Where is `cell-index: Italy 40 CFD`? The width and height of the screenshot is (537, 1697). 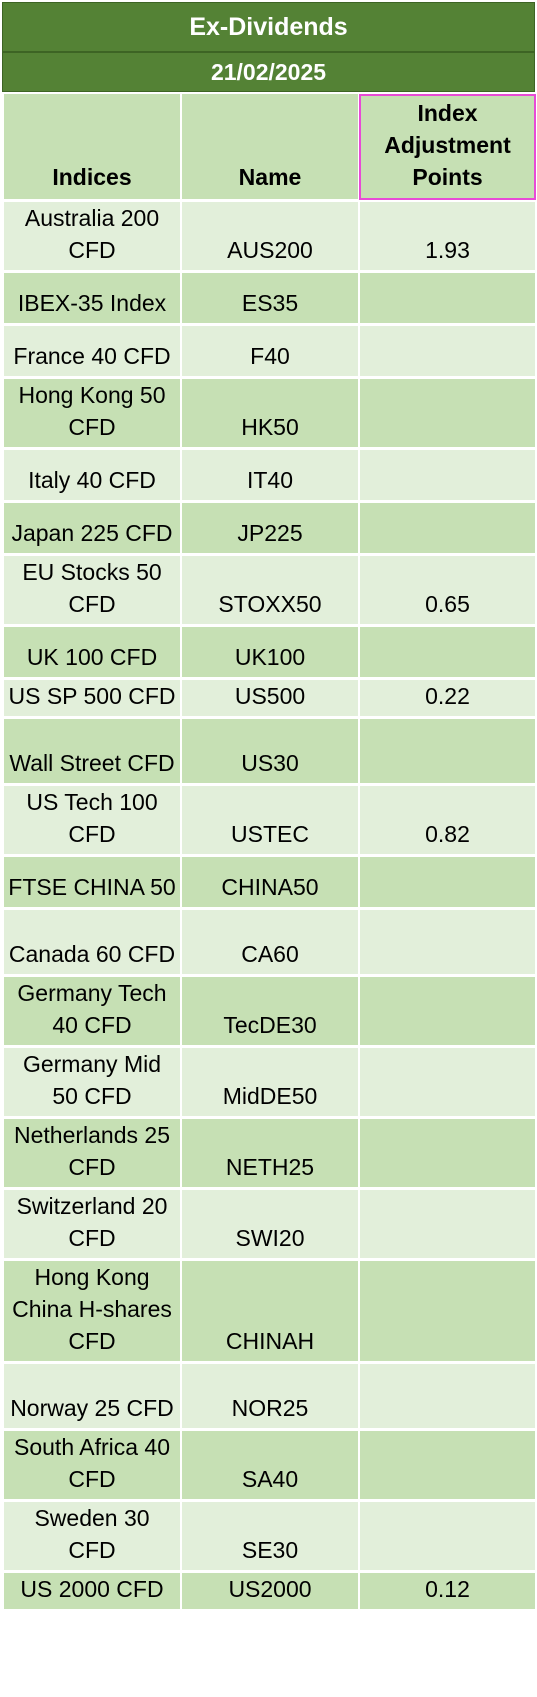
cell-index: Italy 40 CFD is located at coordinates (92, 475).